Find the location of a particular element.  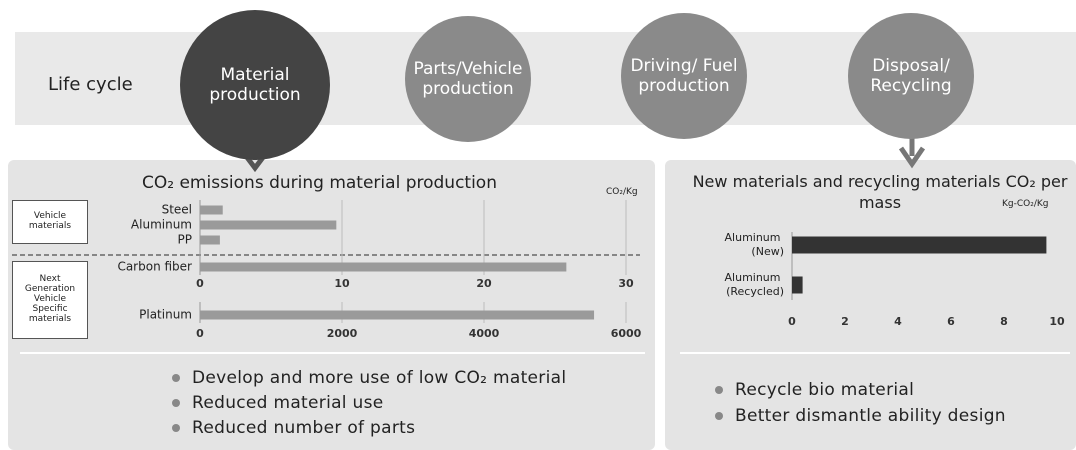

x-tick-label: 2000 is located at coordinates (342, 333).